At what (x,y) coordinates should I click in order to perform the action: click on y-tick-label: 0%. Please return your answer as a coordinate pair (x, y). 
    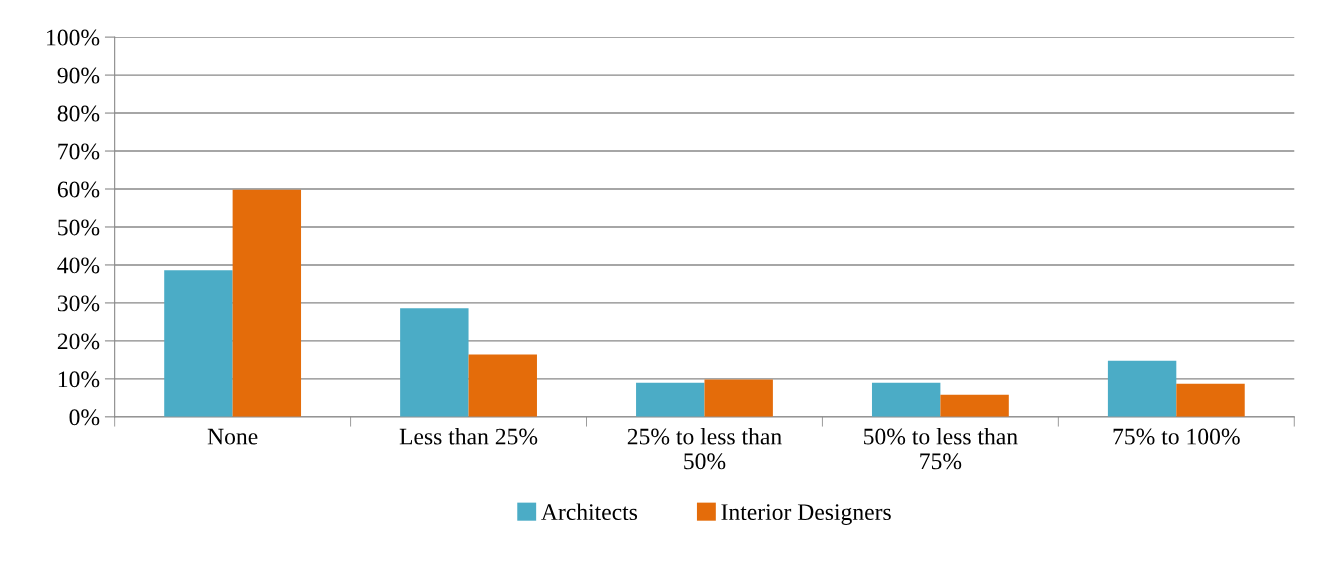
    Looking at the image, I should click on (84, 417).